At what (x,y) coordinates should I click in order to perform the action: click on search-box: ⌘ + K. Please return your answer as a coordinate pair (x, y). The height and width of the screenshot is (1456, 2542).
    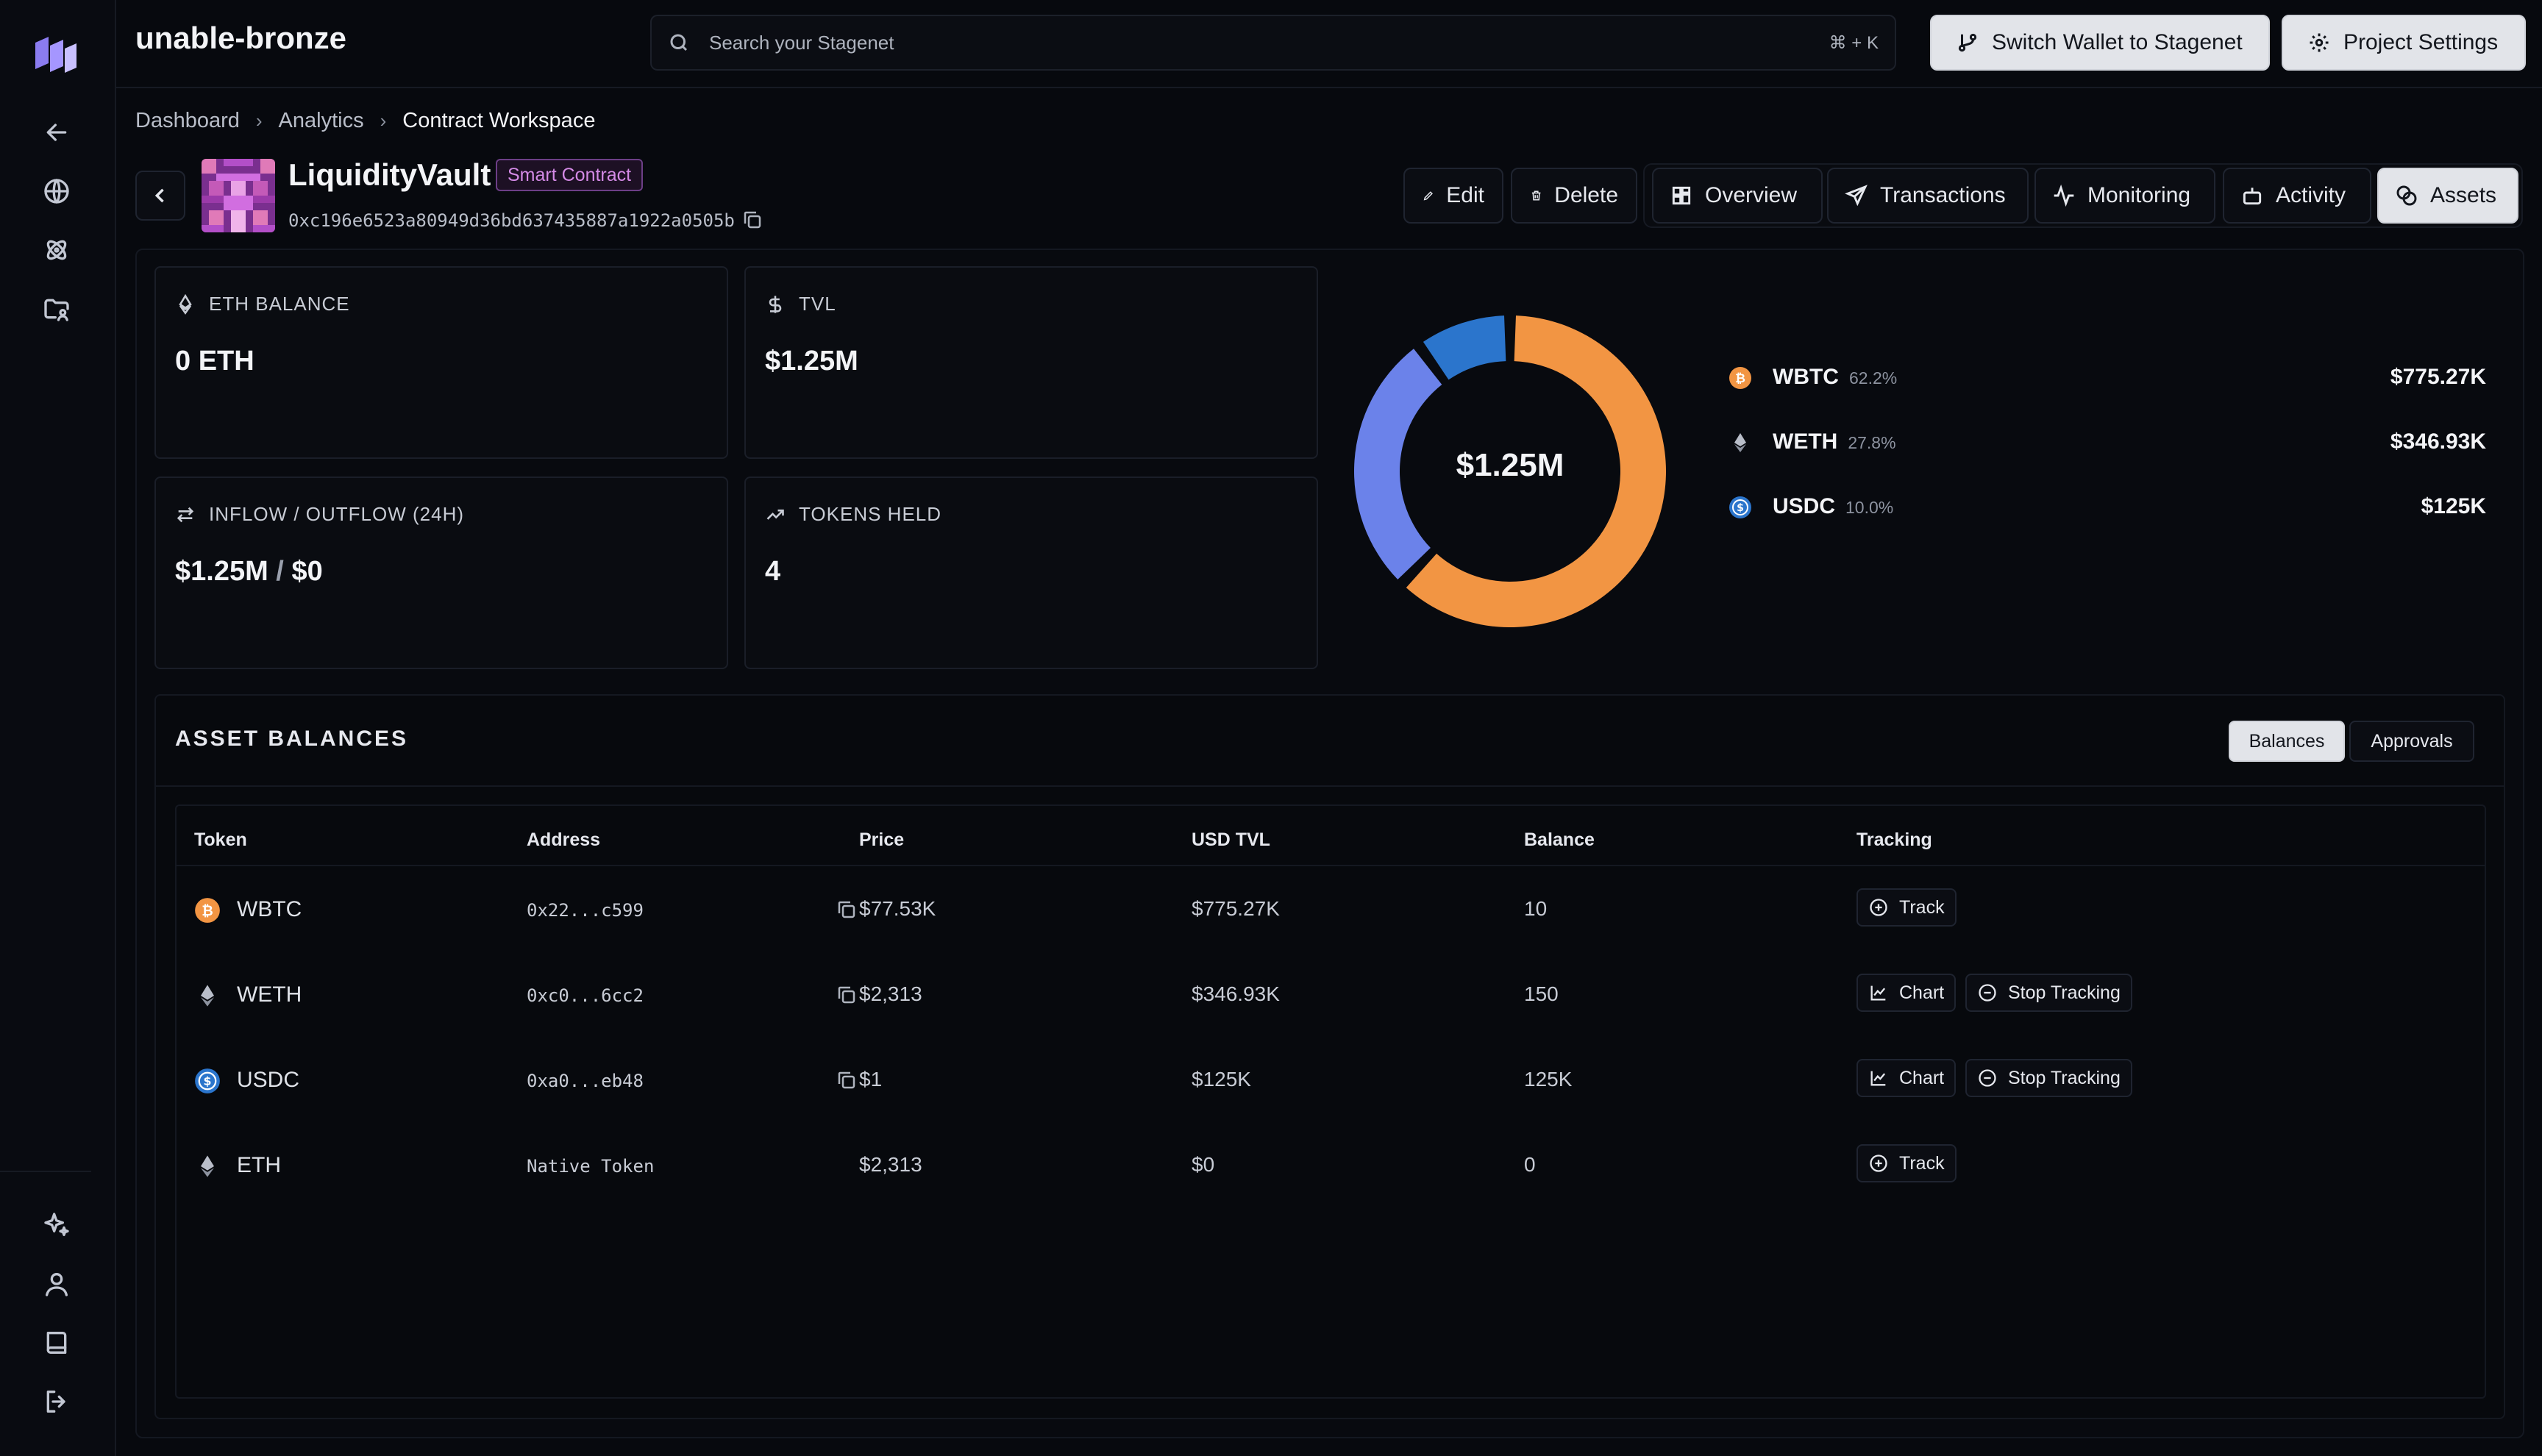
    Looking at the image, I should click on (1273, 43).